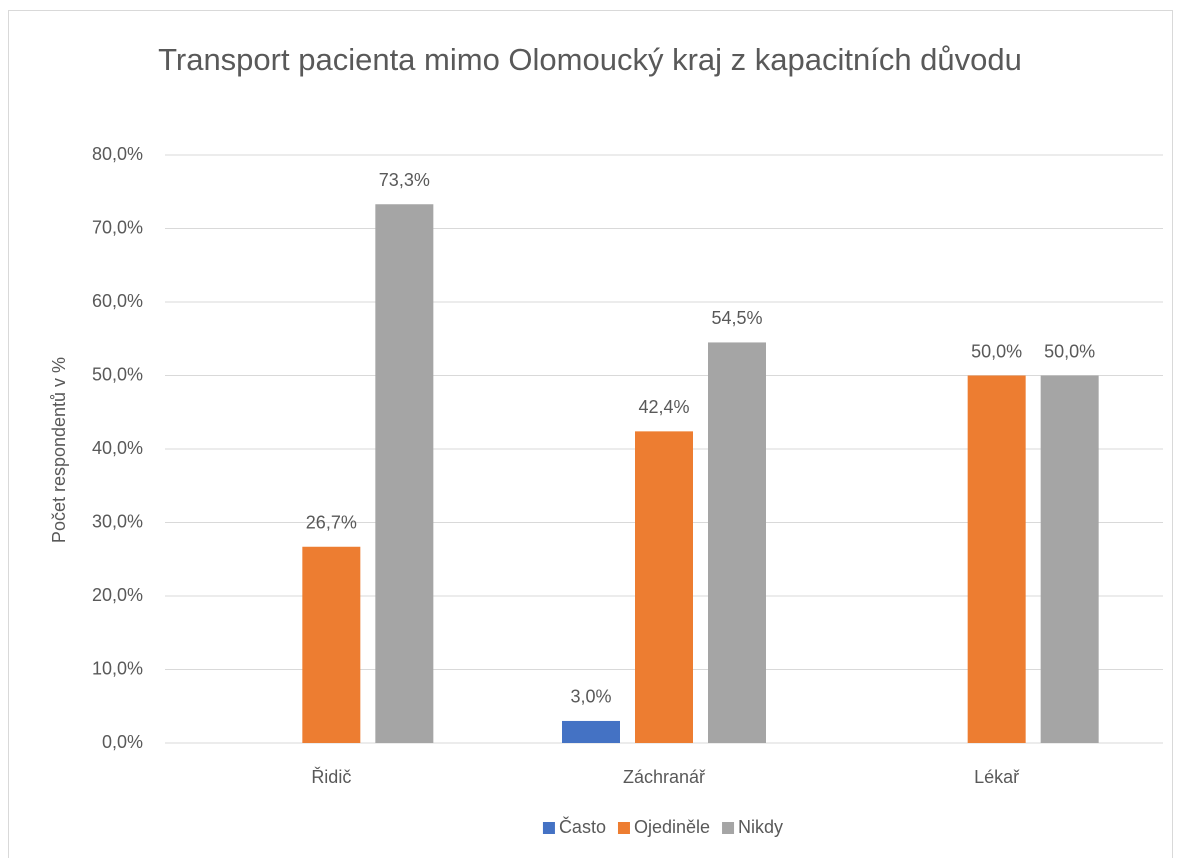 Image resolution: width=1181 pixels, height=858 pixels. What do you see at coordinates (117, 301) in the screenshot?
I see `y-tick-label: 60,0%` at bounding box center [117, 301].